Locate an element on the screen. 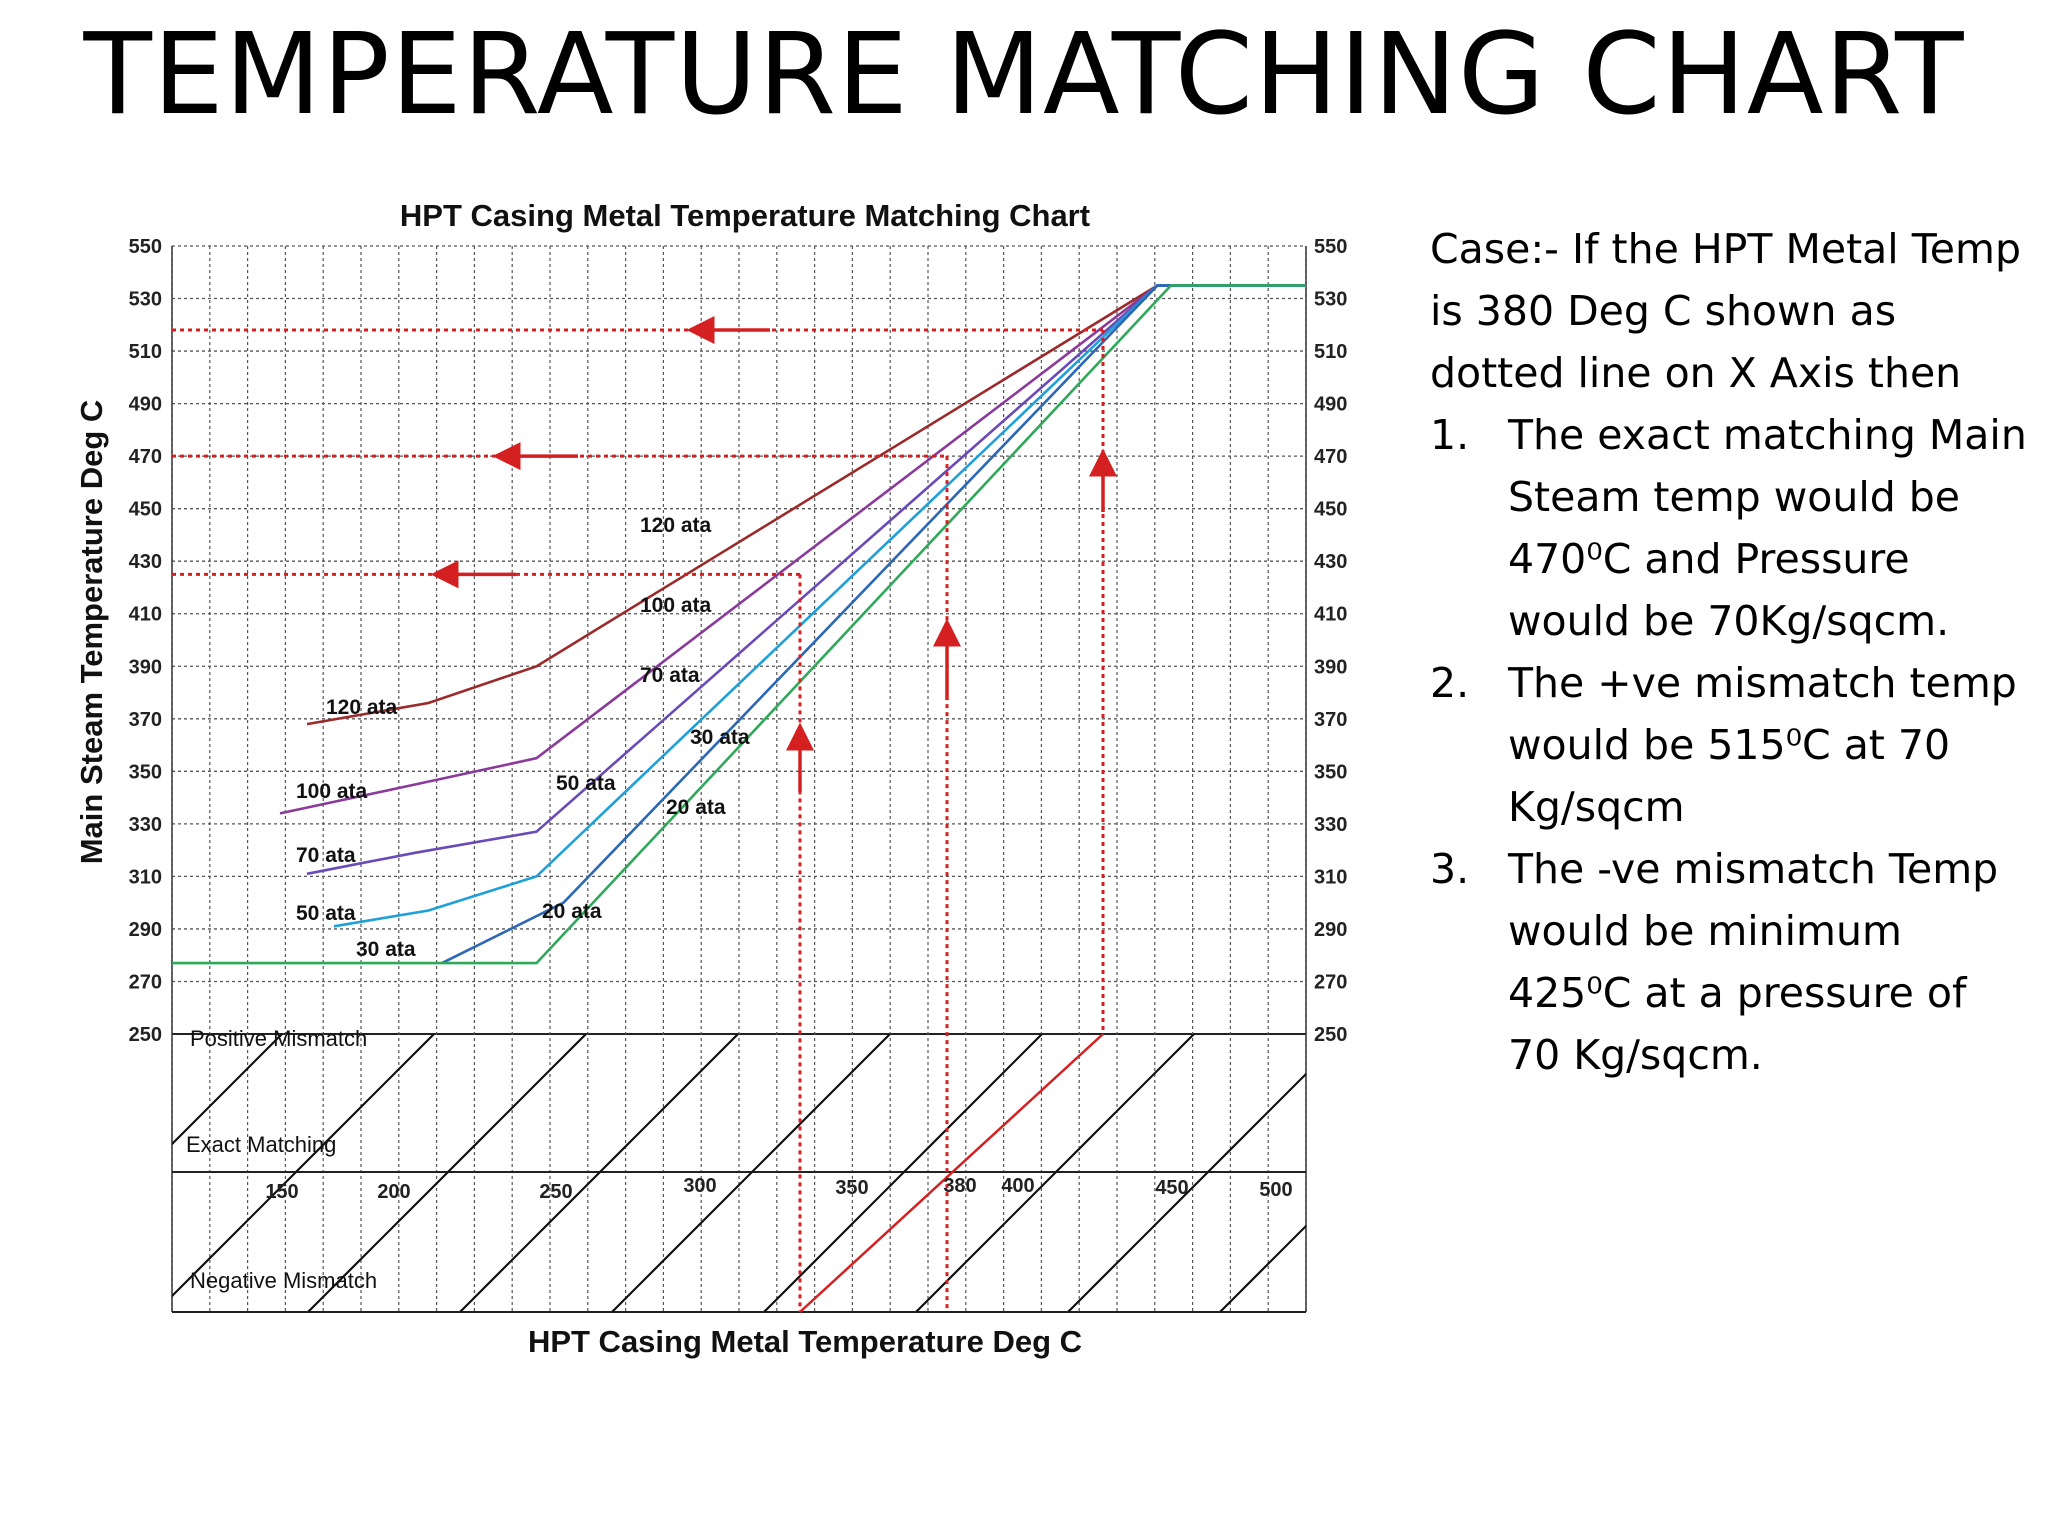  y-tick-label-left: 370 is located at coordinates (145, 720).